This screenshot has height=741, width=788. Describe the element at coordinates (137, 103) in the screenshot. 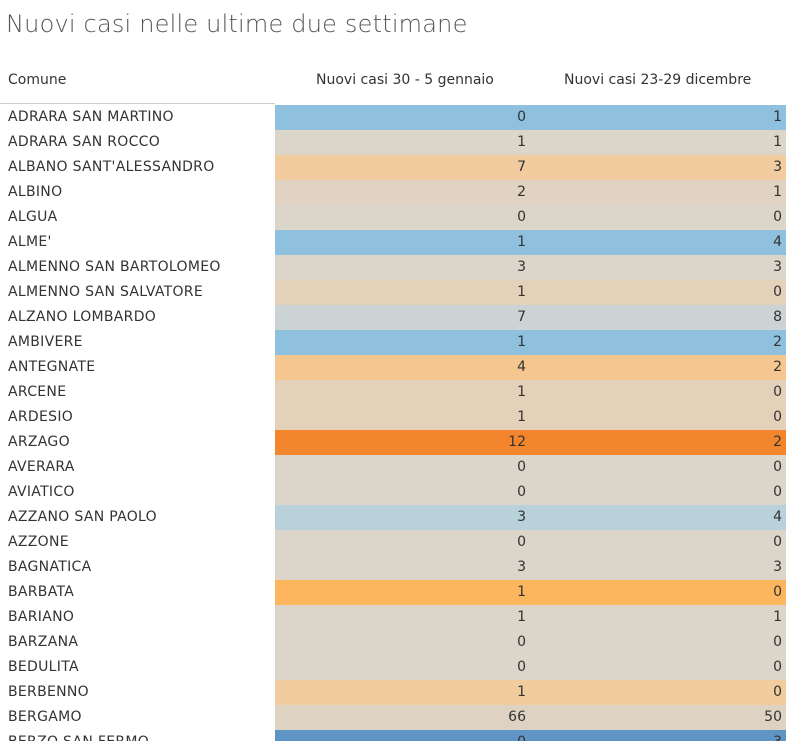

I see `header-divider` at that location.